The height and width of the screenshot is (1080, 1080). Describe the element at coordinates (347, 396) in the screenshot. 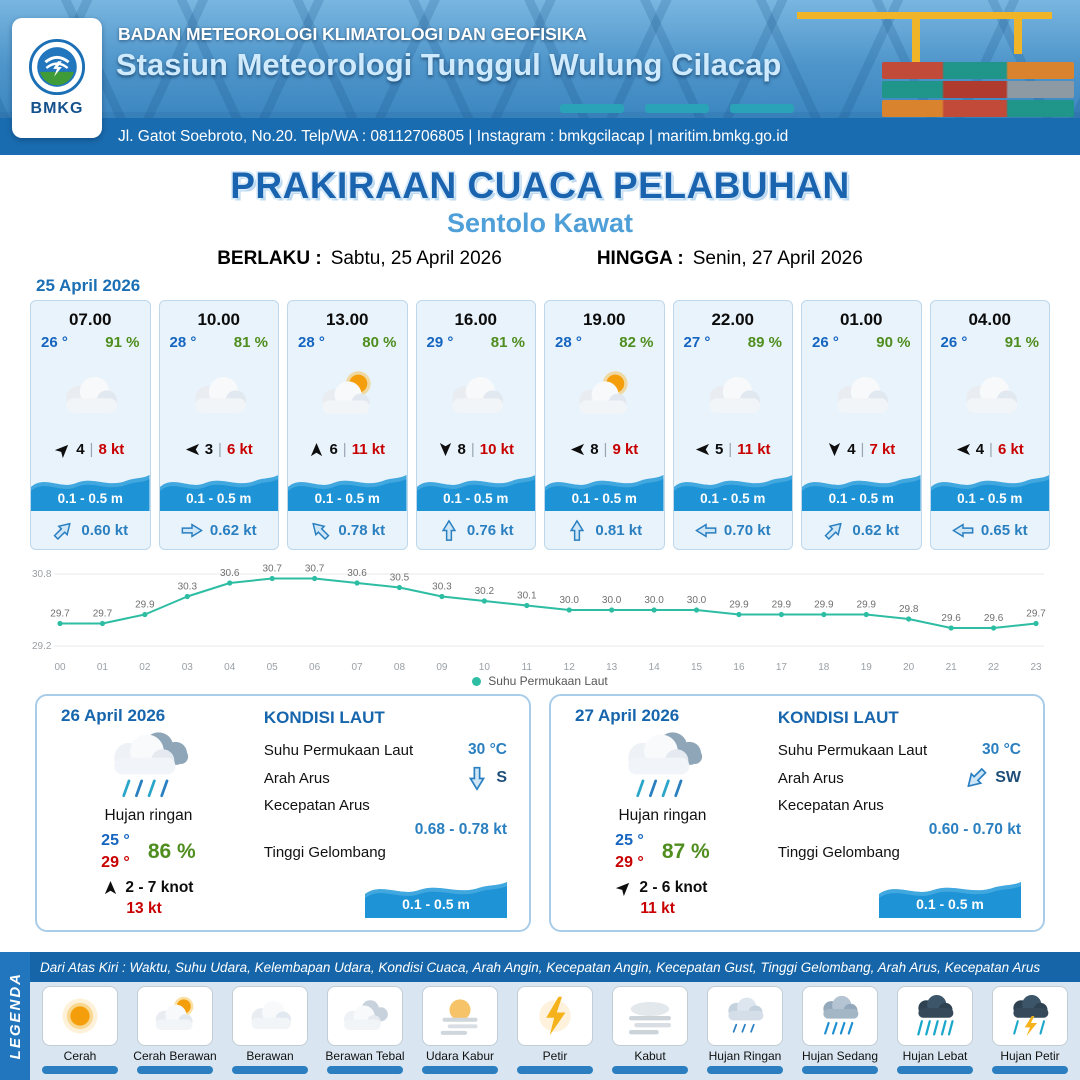

I see `cerah-berawan-icon` at that location.